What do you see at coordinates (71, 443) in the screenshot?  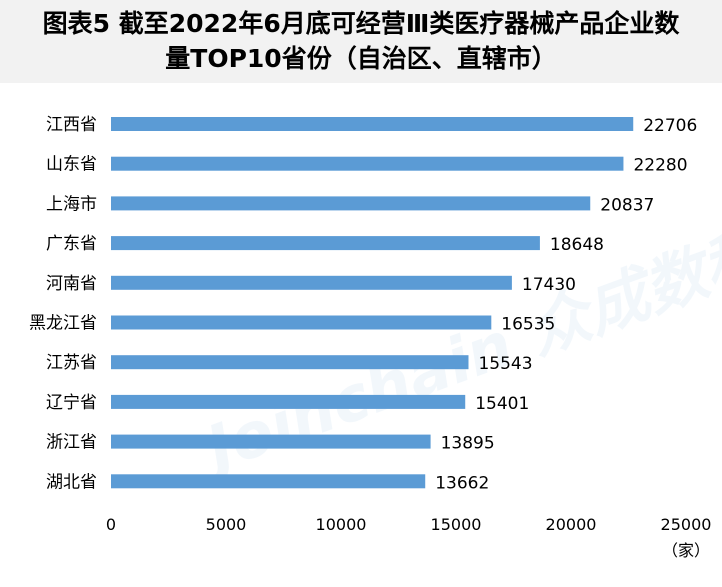 I see `category-label: 浙江省` at bounding box center [71, 443].